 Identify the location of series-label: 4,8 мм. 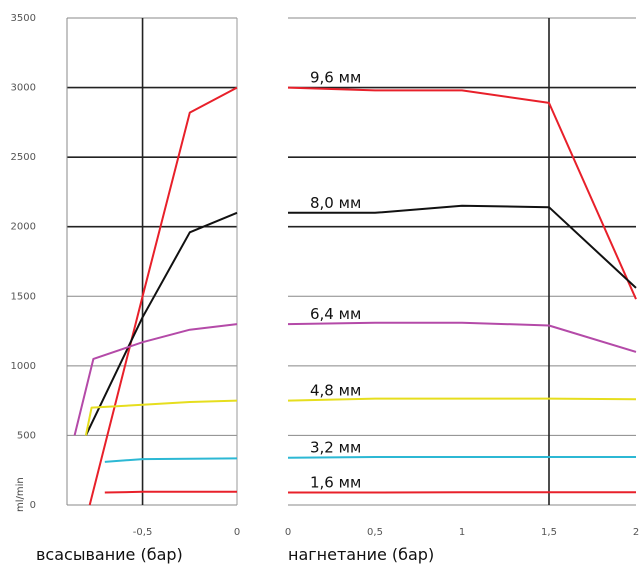
(335, 391).